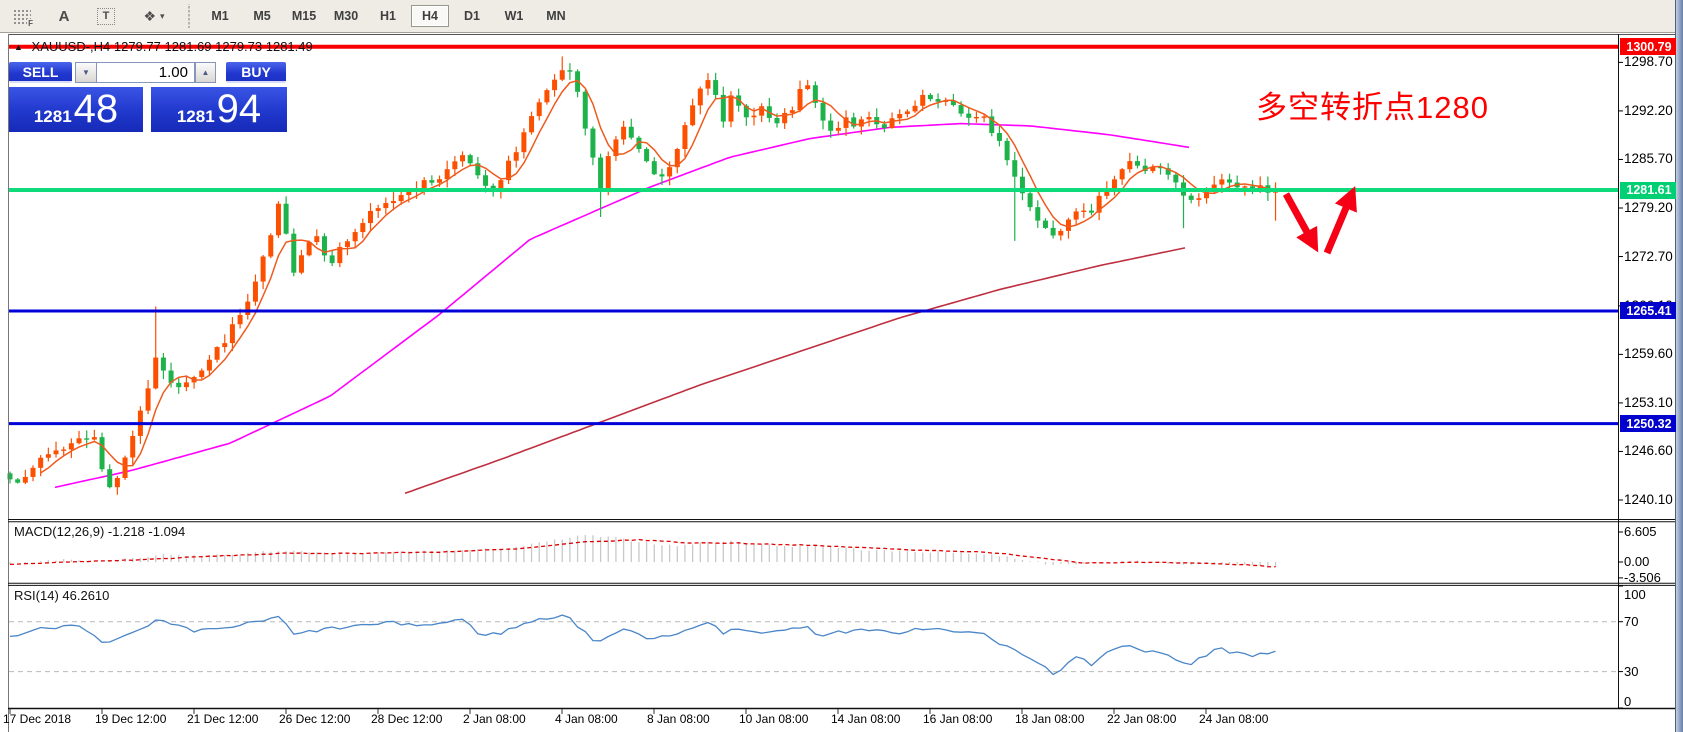  Describe the element at coordinates (1649, 190) in the screenshot. I see `price-level-badge: 1281.61` at that location.